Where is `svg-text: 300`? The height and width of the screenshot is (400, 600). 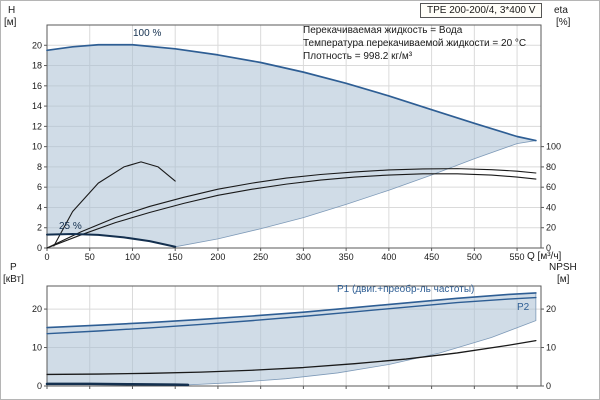 svg-text: 300 is located at coordinates (303, 257).